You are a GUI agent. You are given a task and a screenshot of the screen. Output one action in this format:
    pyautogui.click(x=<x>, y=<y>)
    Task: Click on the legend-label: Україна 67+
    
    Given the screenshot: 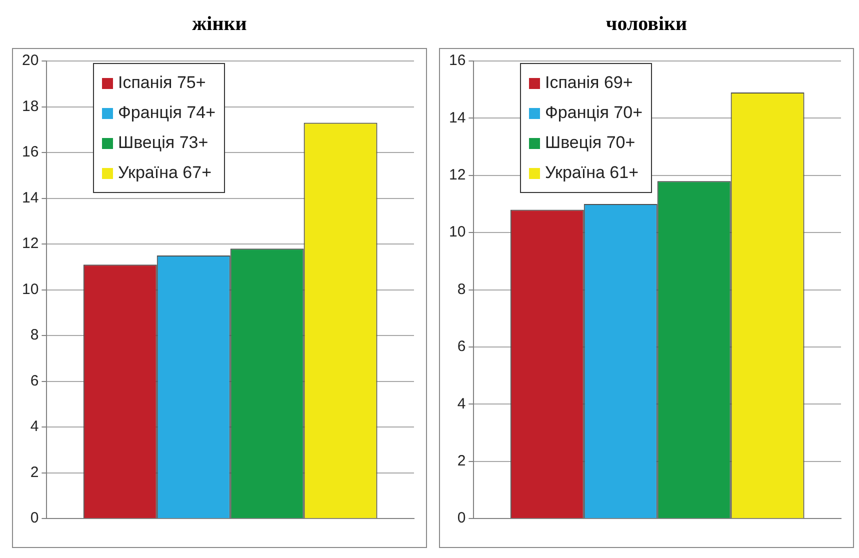 What is the action you would take?
    pyautogui.click(x=165, y=173)
    